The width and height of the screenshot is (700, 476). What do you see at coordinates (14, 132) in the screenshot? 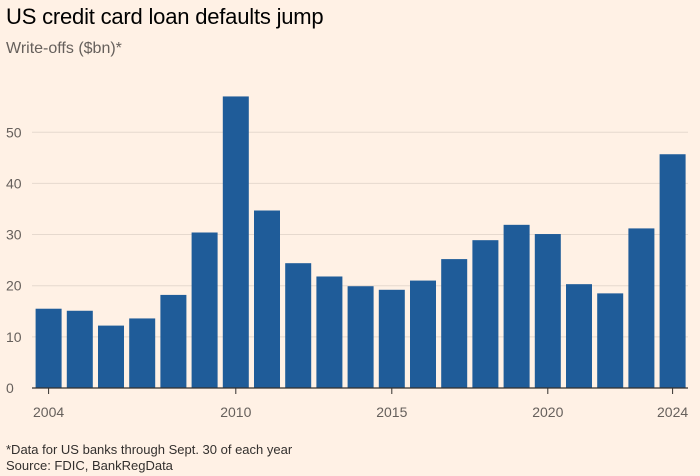
I see `y-tick-label: 50` at bounding box center [14, 132].